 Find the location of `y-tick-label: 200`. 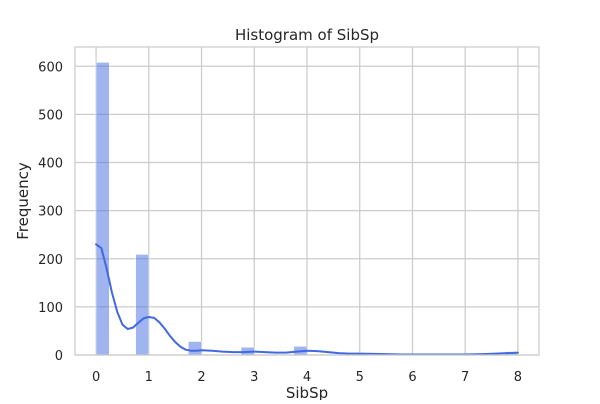

y-tick-label: 200 is located at coordinates (50, 260).